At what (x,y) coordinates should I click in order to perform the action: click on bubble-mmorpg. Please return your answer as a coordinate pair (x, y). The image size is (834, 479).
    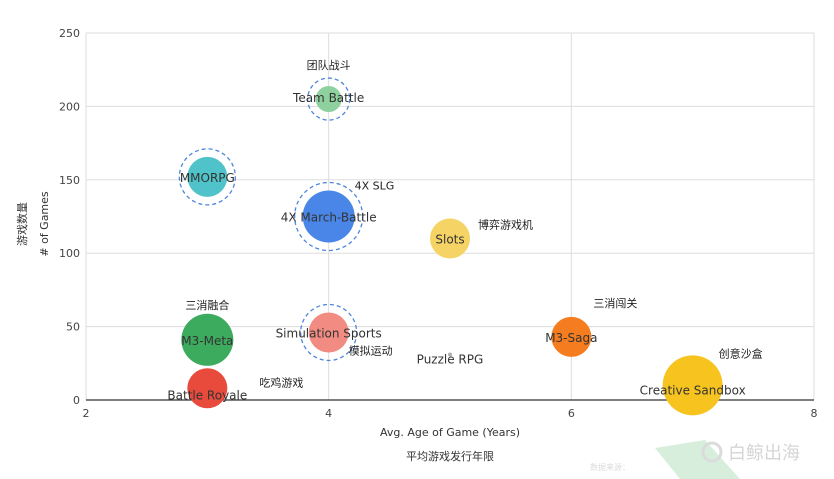
    Looking at the image, I should click on (207, 176).